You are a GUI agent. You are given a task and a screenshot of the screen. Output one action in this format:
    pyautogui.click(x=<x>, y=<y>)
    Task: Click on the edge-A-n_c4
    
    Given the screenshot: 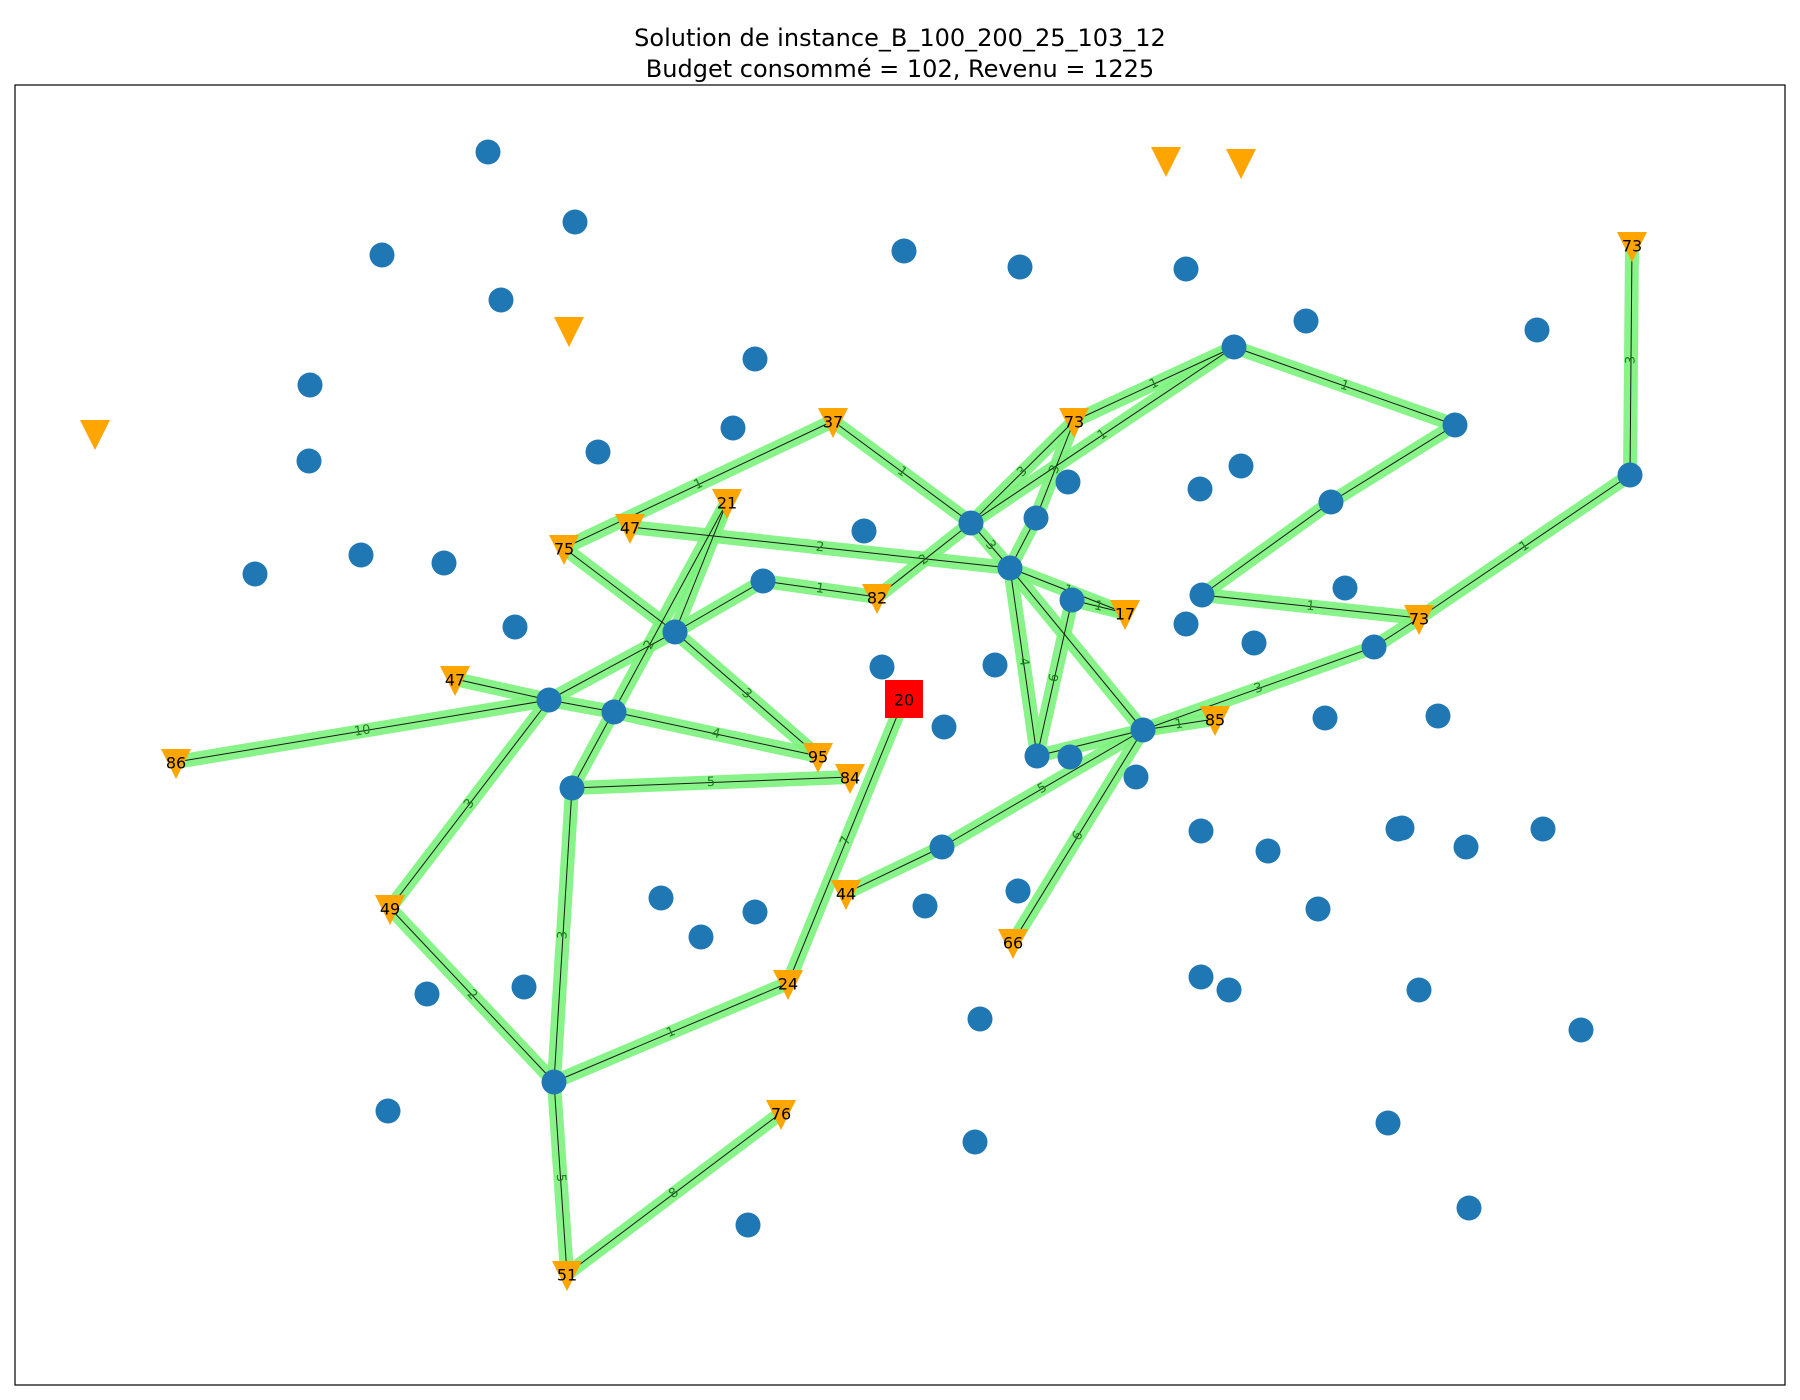 What is the action you would take?
    pyautogui.click(x=1023, y=662)
    